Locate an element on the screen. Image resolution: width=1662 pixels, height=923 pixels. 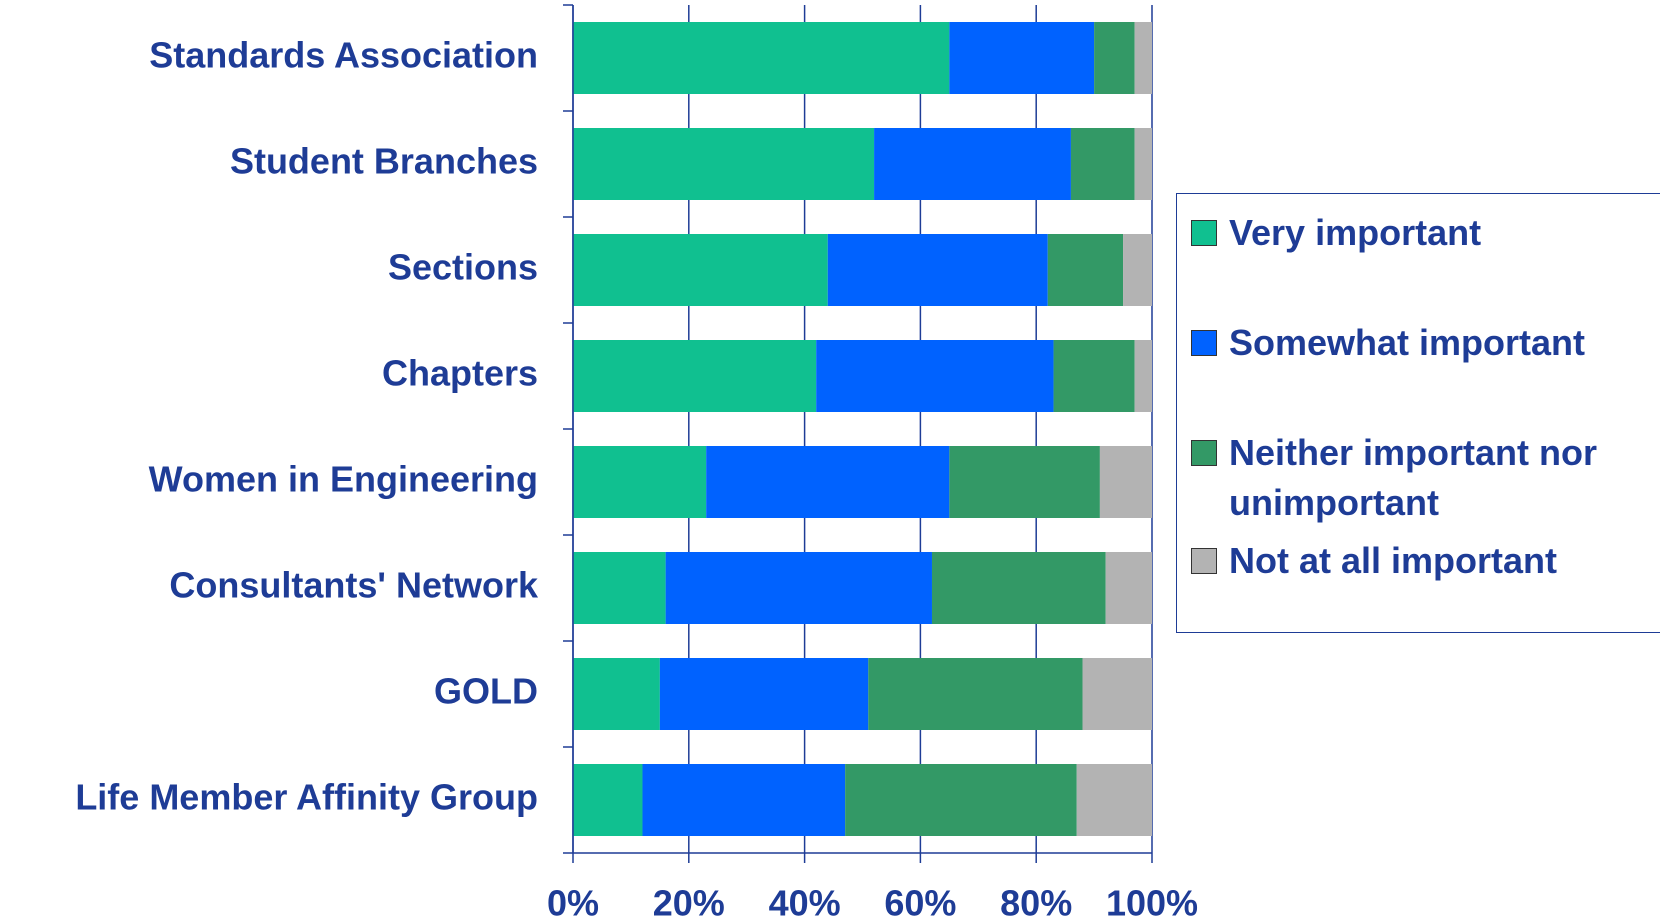
legend-item: Somewhat important is located at coordinates (1425, 343).